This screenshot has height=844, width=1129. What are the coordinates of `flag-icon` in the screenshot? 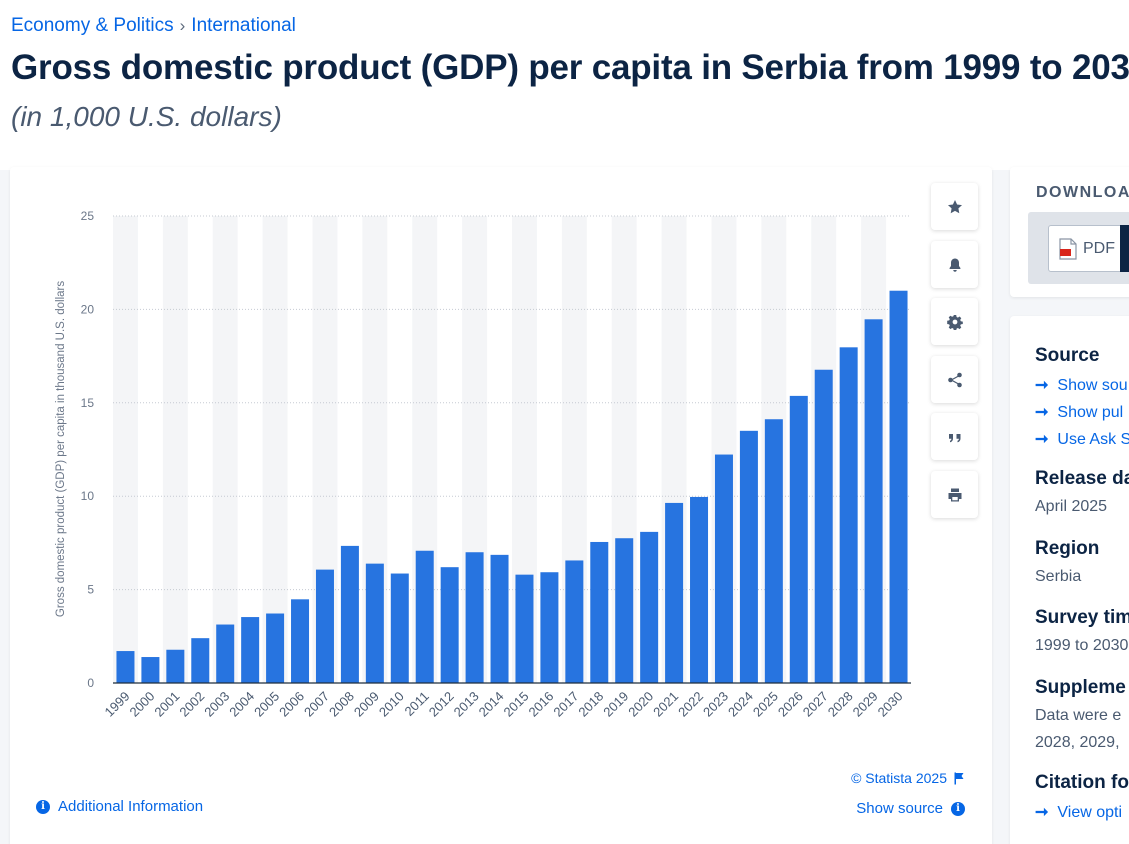 It's located at (959, 778).